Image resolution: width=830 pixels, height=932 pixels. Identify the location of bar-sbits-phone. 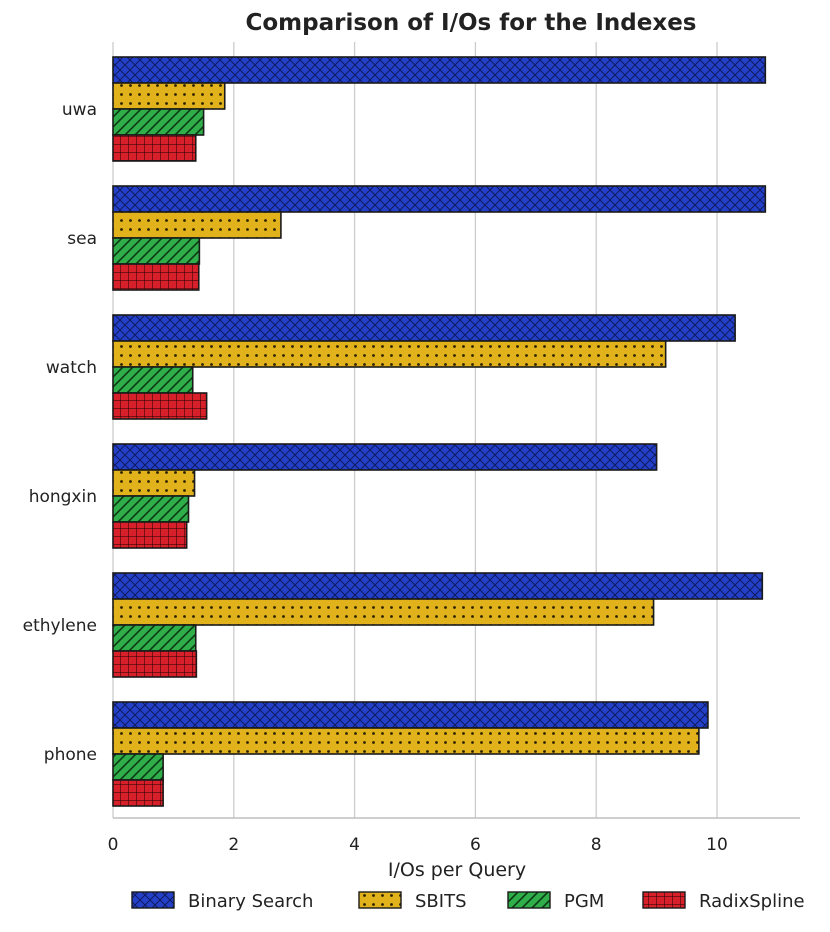
(406, 741).